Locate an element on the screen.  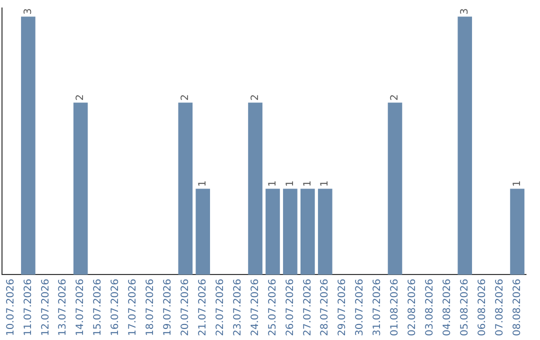
x-tick-label: 27.07.2026 is located at coordinates (308, 307).